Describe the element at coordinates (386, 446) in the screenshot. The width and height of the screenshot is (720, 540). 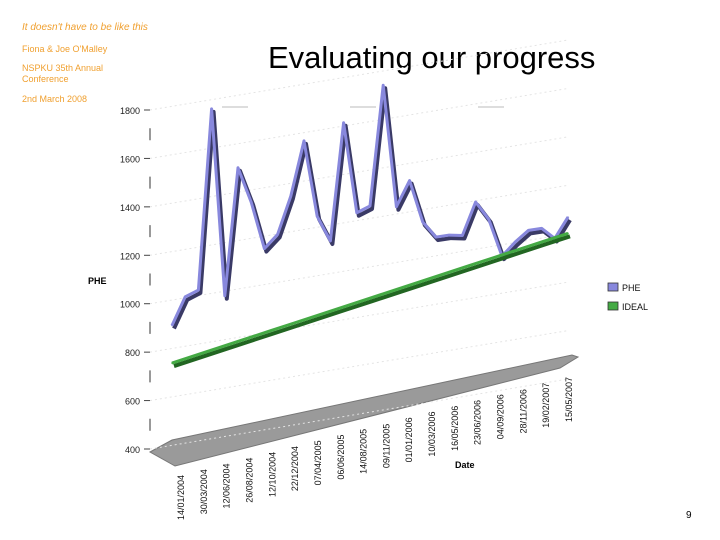
I see `x-tick-label: 09/11/2005` at that location.